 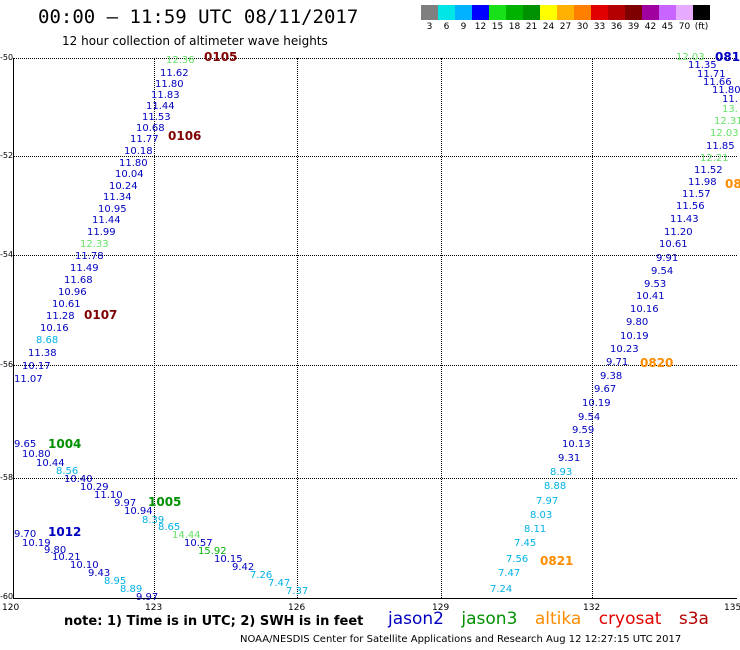 What do you see at coordinates (198, 17) in the screenshot?
I see `map-title: 00:00 – 11:59 UTC 08/11/2017` at bounding box center [198, 17].